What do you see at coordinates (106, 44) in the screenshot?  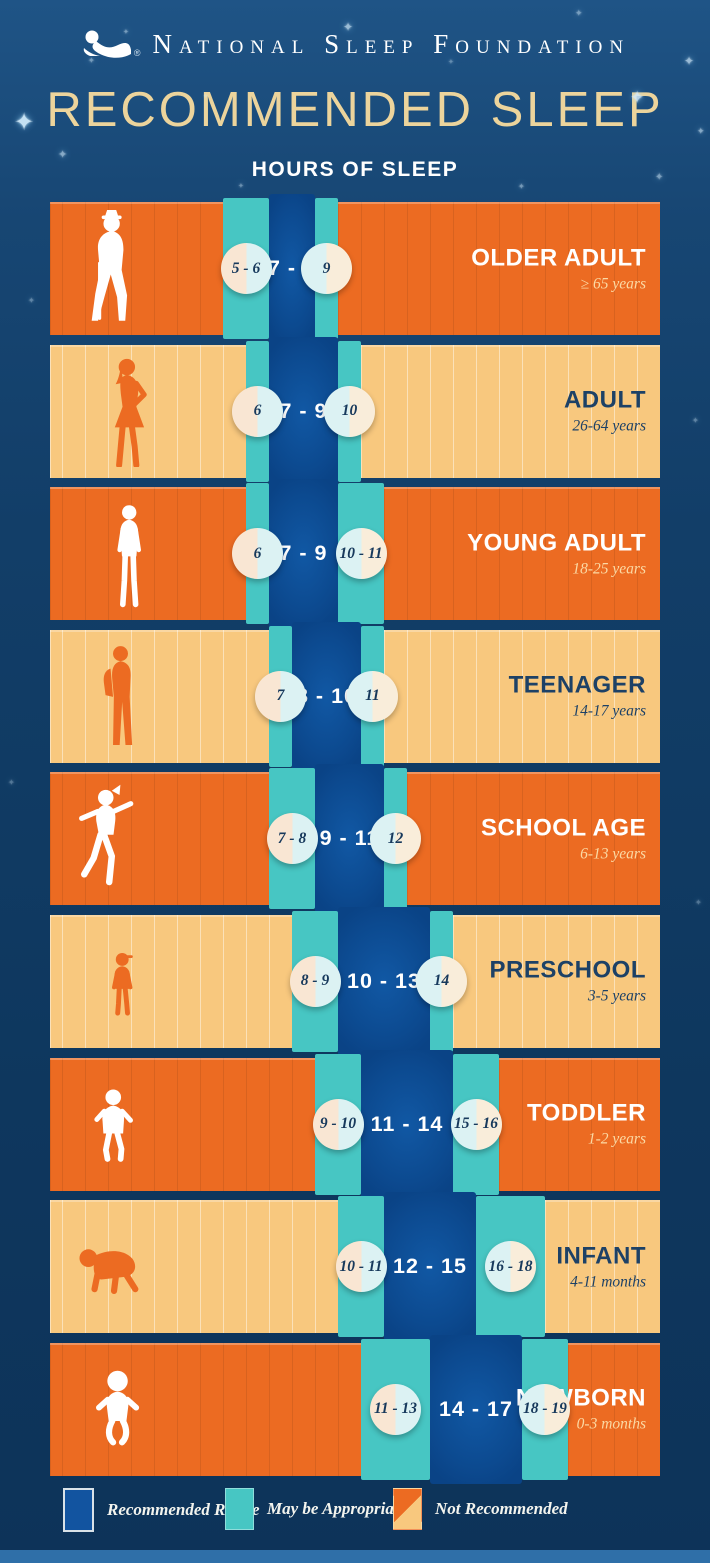 I see `sleeping-person-logo-icon` at bounding box center [106, 44].